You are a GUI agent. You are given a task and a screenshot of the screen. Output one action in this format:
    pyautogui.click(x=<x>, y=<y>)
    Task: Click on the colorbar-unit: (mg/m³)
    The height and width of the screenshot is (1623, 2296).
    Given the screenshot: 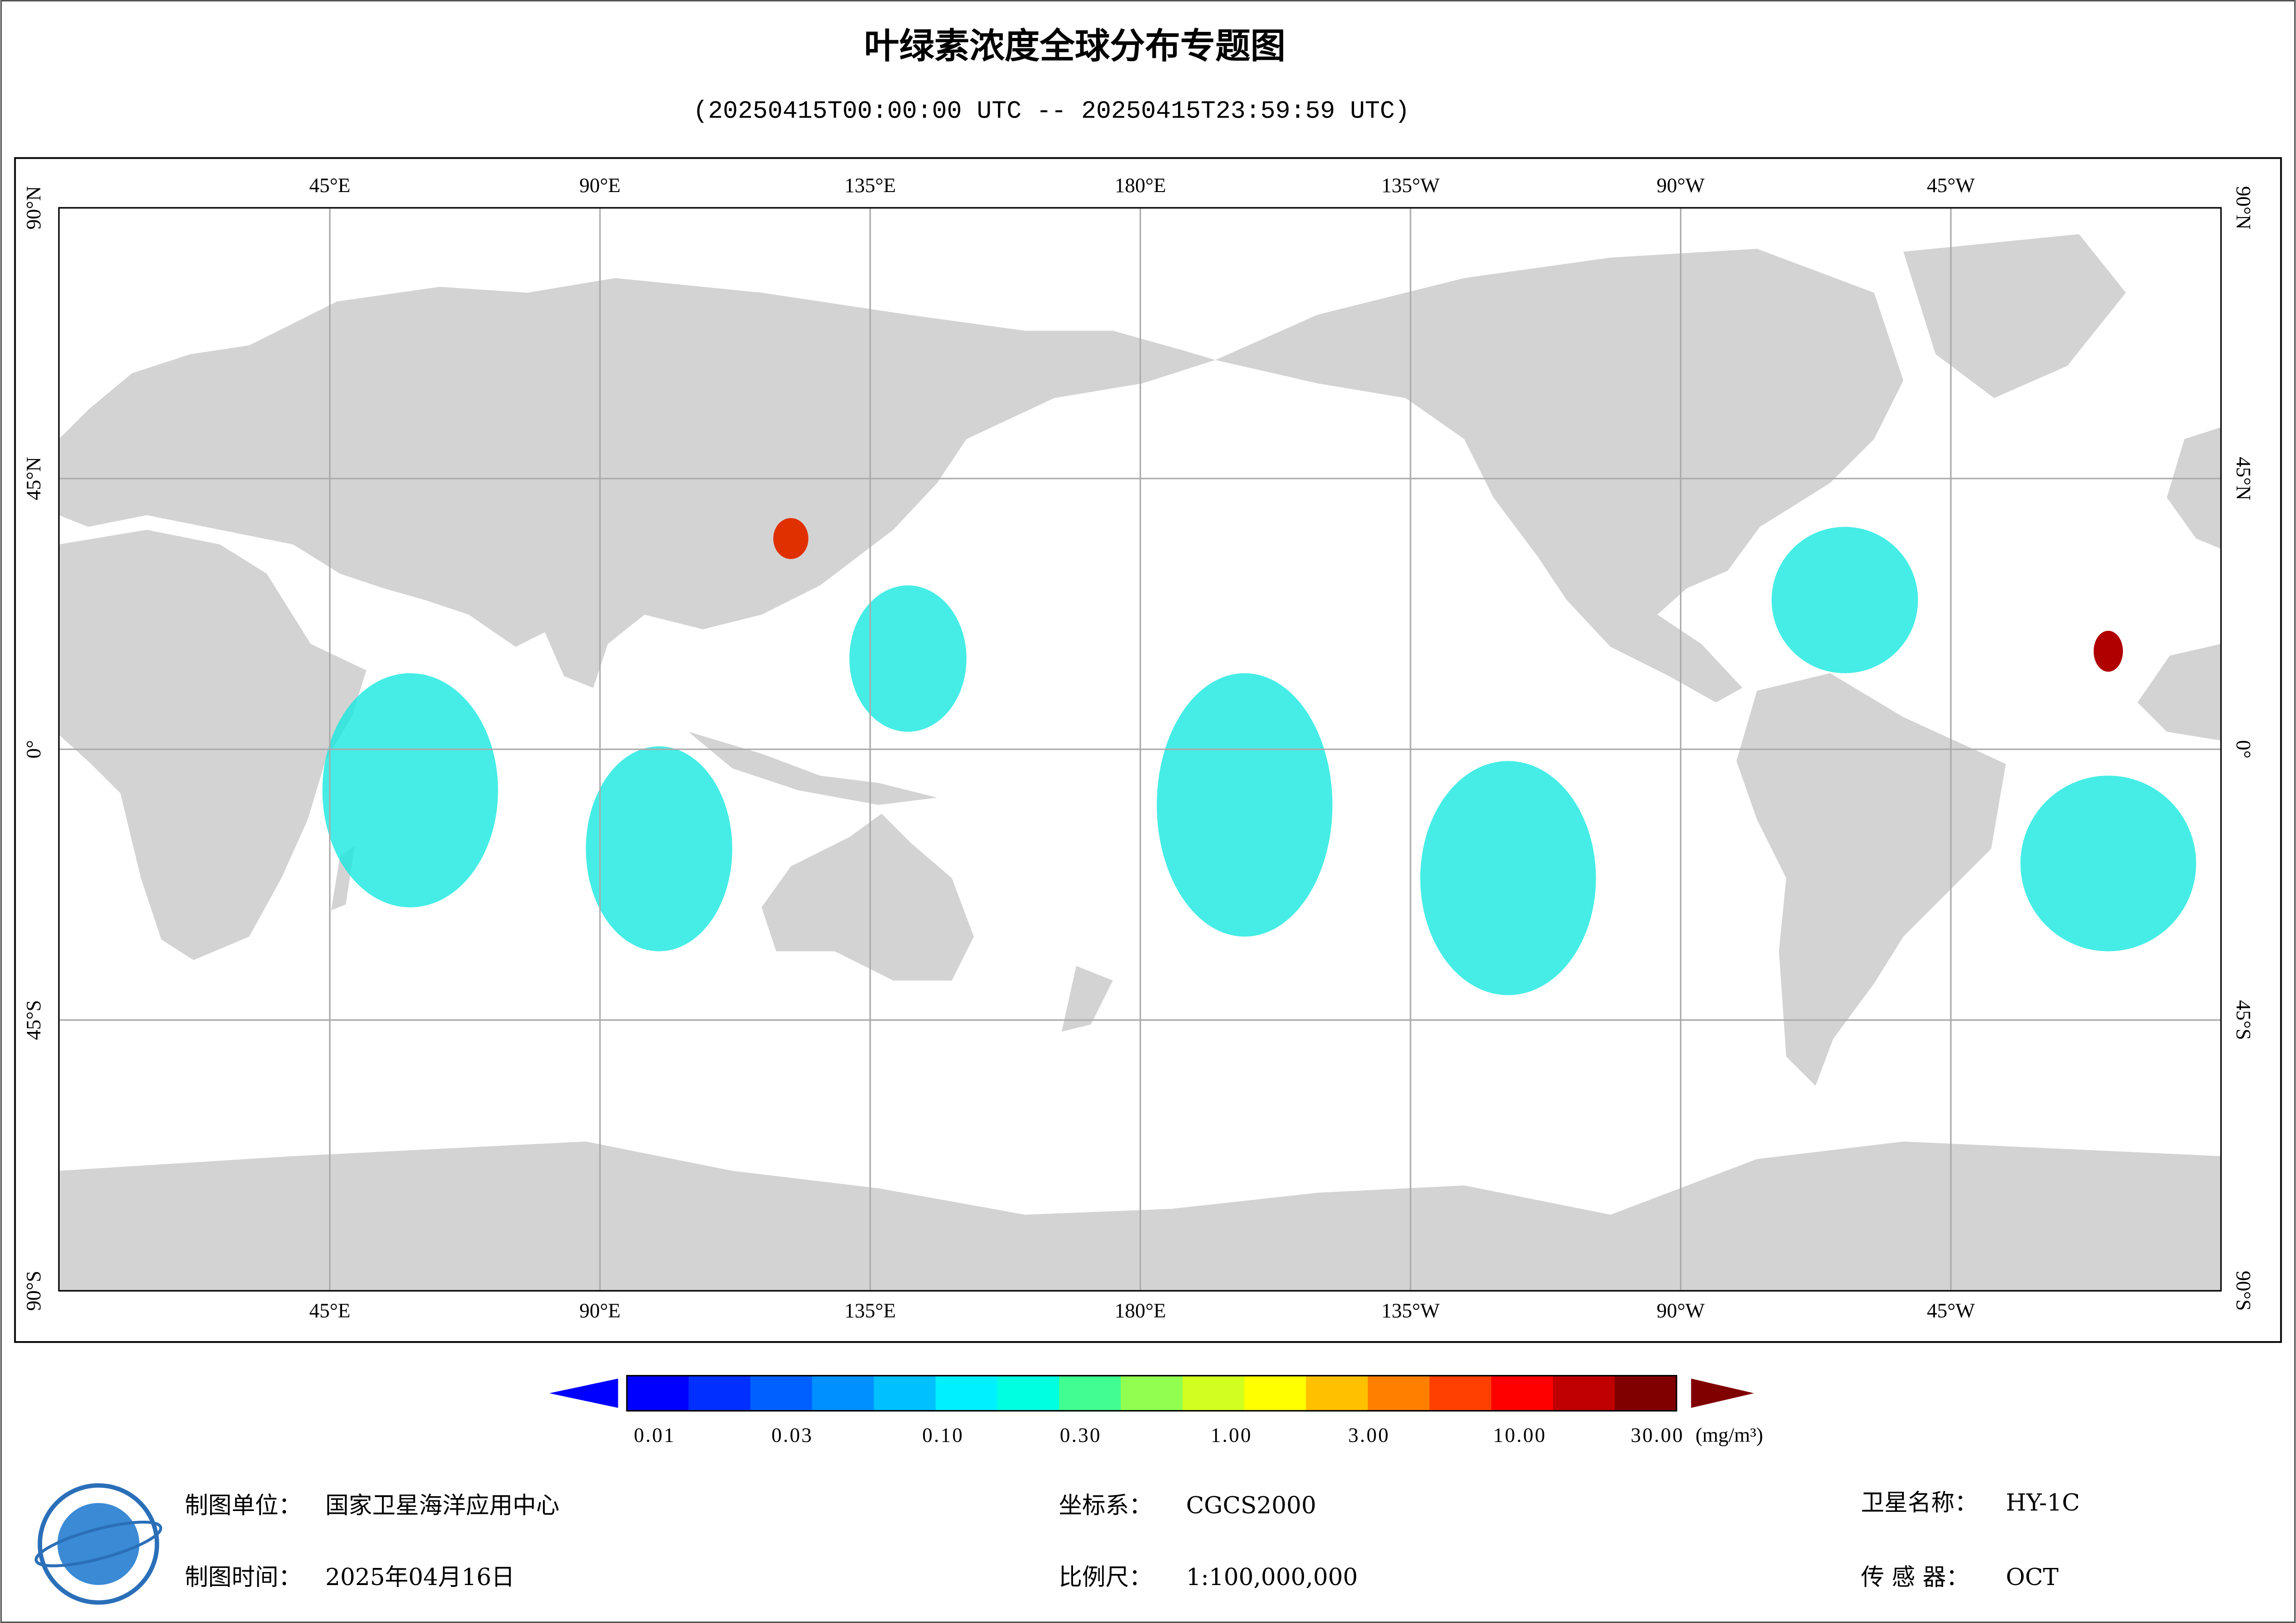 What is the action you would take?
    pyautogui.click(x=1729, y=1435)
    